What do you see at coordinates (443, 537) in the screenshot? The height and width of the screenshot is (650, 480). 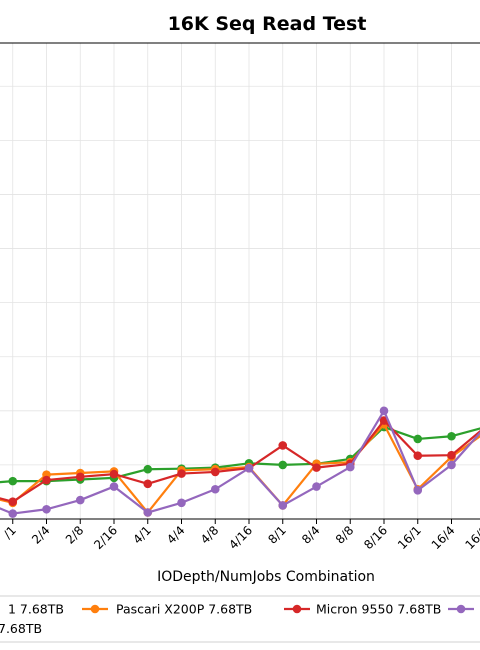 I see `x-tick-label: 16/4` at bounding box center [443, 537].